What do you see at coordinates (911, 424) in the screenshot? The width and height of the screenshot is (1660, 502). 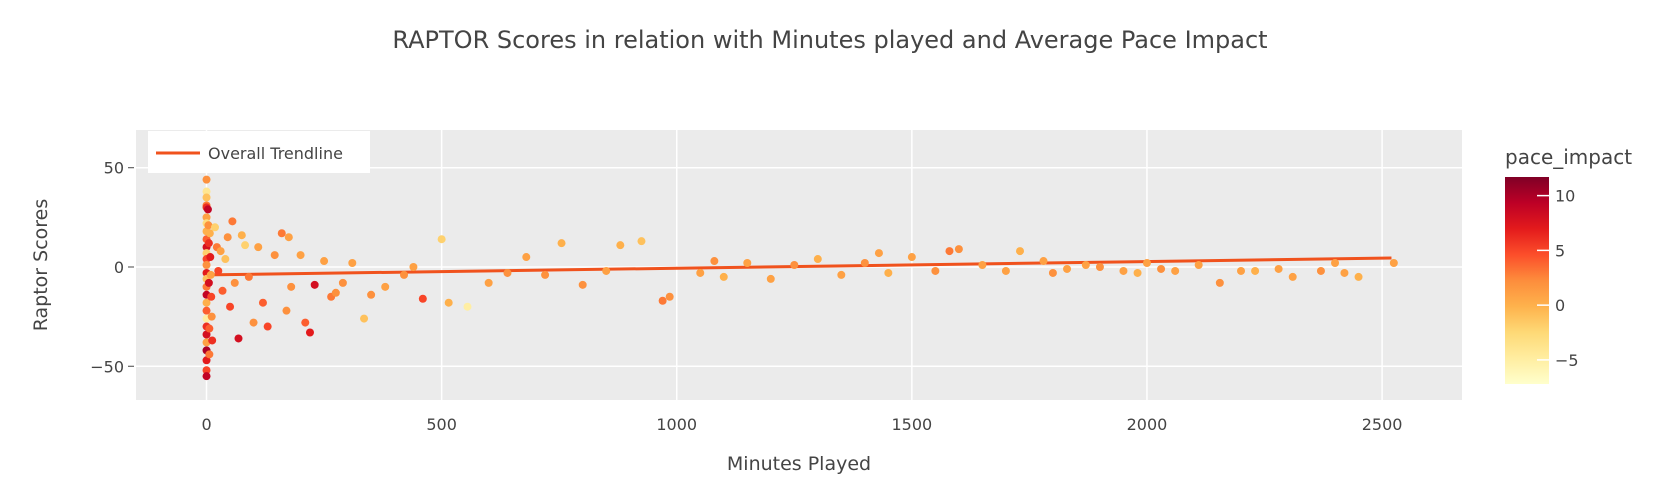 I see `x-tick-label: 1500` at bounding box center [911, 424].